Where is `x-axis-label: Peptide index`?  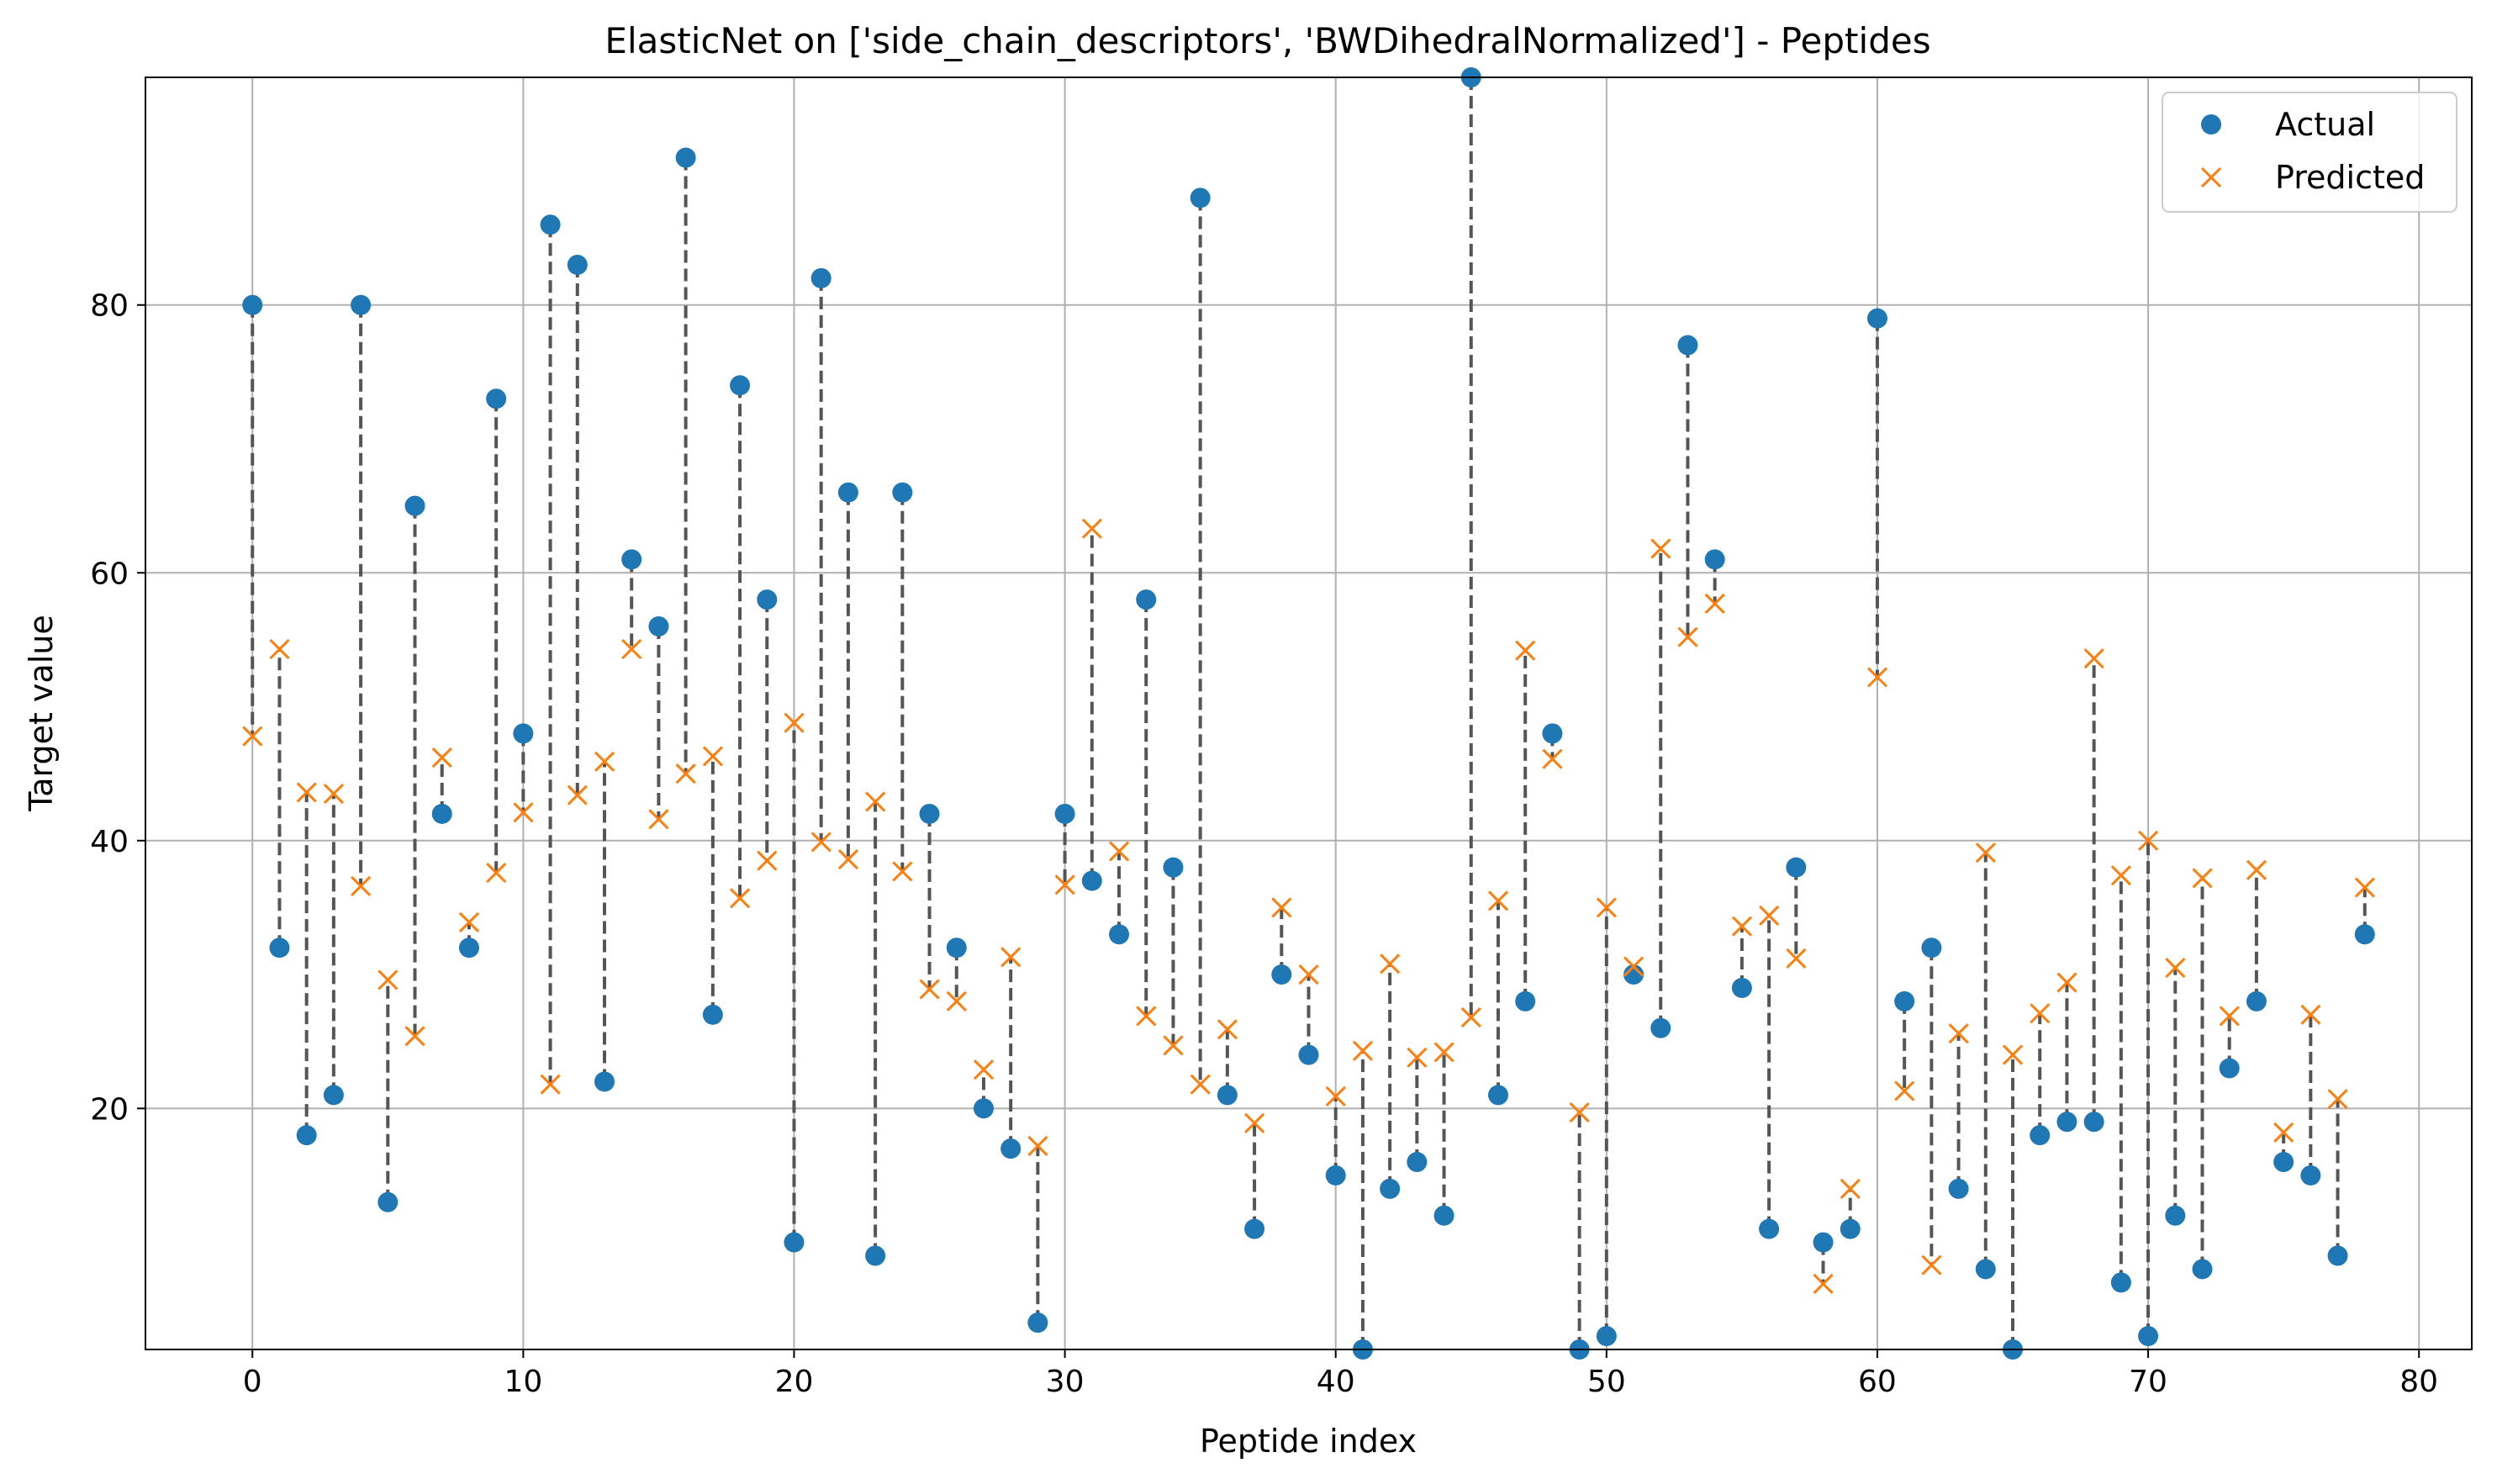 x-axis-label: Peptide index is located at coordinates (1308, 1441).